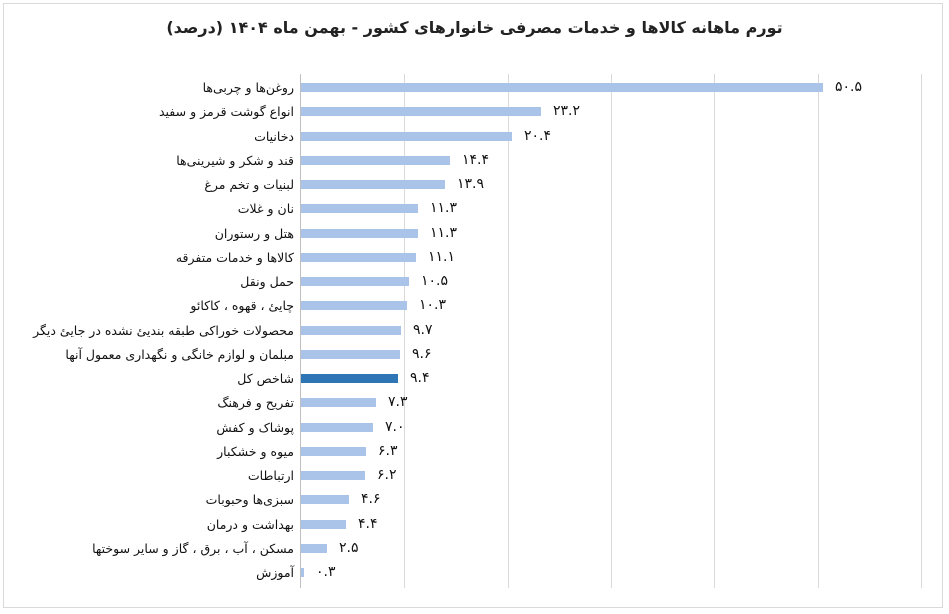 Image resolution: width=949 pixels, height=614 pixels. What do you see at coordinates (254, 233) in the screenshot?
I see `category-label: هتل و رستوران` at bounding box center [254, 233].